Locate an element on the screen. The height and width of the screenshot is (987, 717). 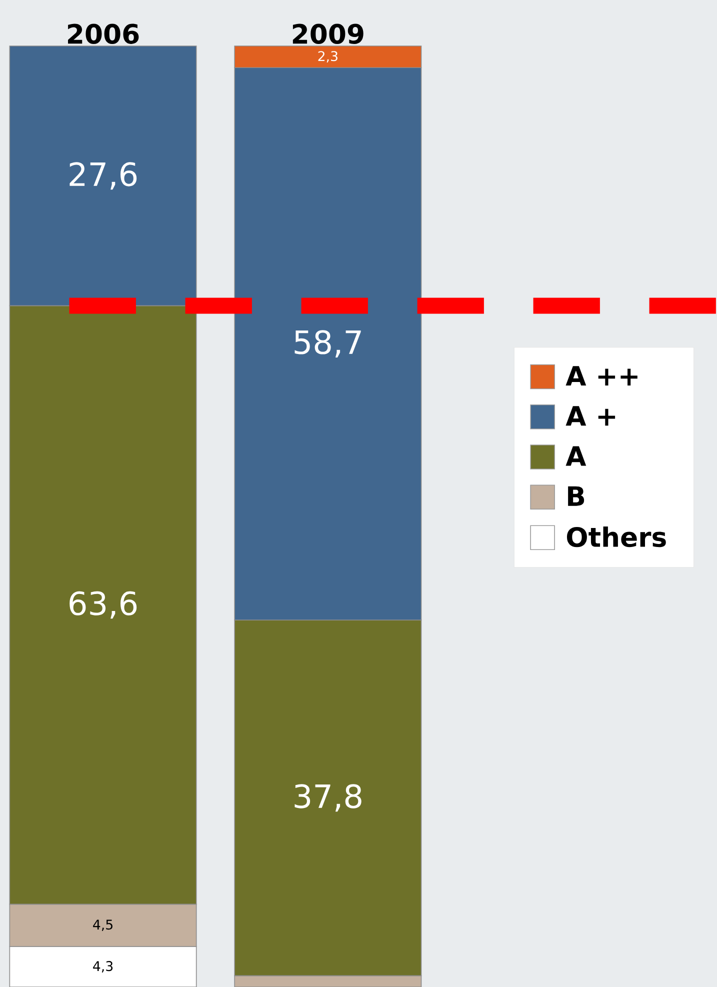
data-label: 37,8 is located at coordinates (328, 798).